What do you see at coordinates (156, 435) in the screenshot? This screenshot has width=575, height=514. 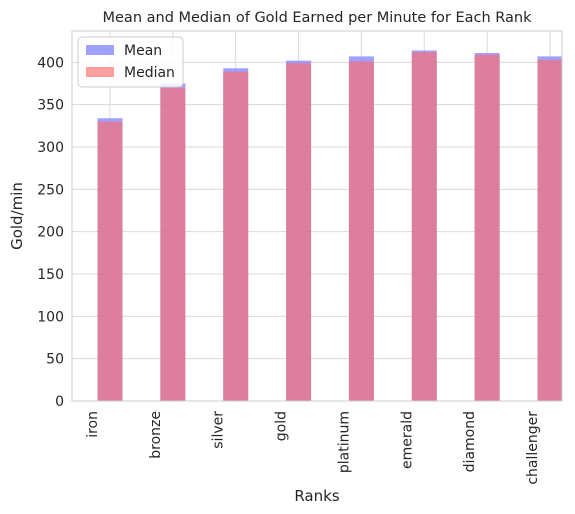 I see `x-tick-label: bronze` at bounding box center [156, 435].